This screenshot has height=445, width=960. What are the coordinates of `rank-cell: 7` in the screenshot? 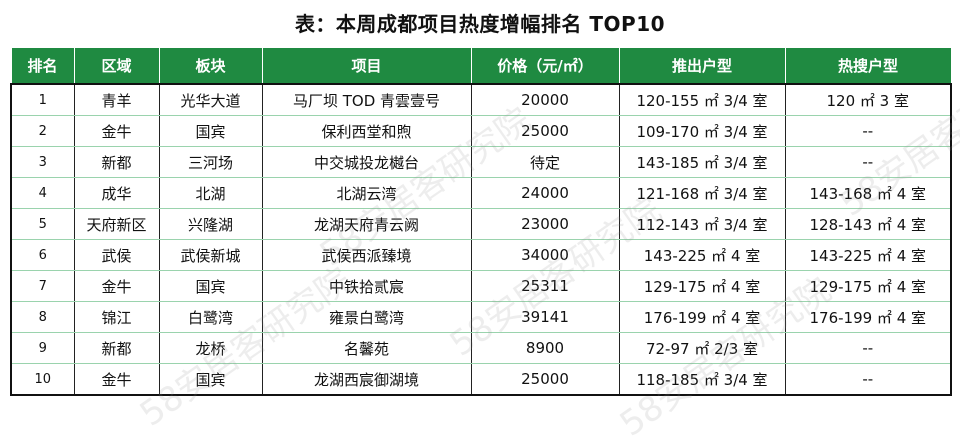 It's located at (42, 286).